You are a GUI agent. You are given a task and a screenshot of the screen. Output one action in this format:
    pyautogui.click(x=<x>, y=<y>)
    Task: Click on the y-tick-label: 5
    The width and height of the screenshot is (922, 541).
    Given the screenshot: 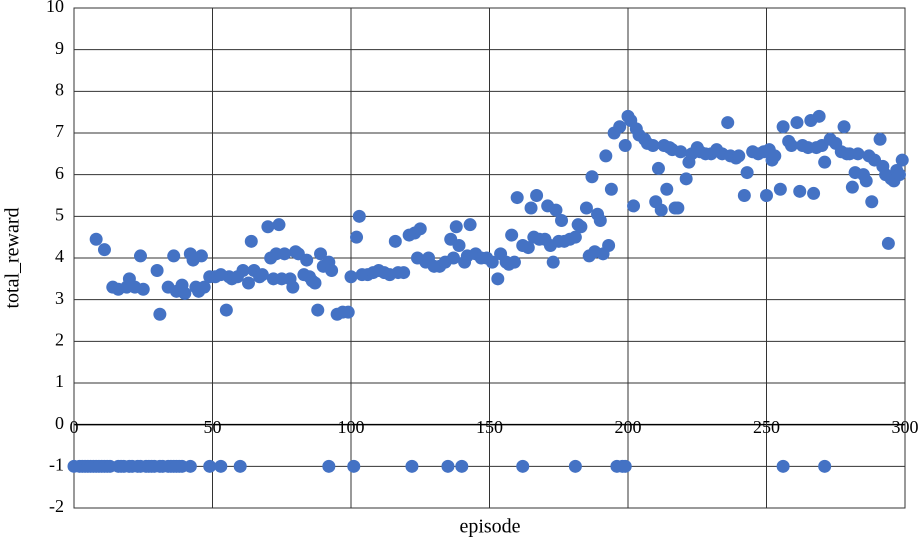 What is the action you would take?
    pyautogui.click(x=59, y=214)
    